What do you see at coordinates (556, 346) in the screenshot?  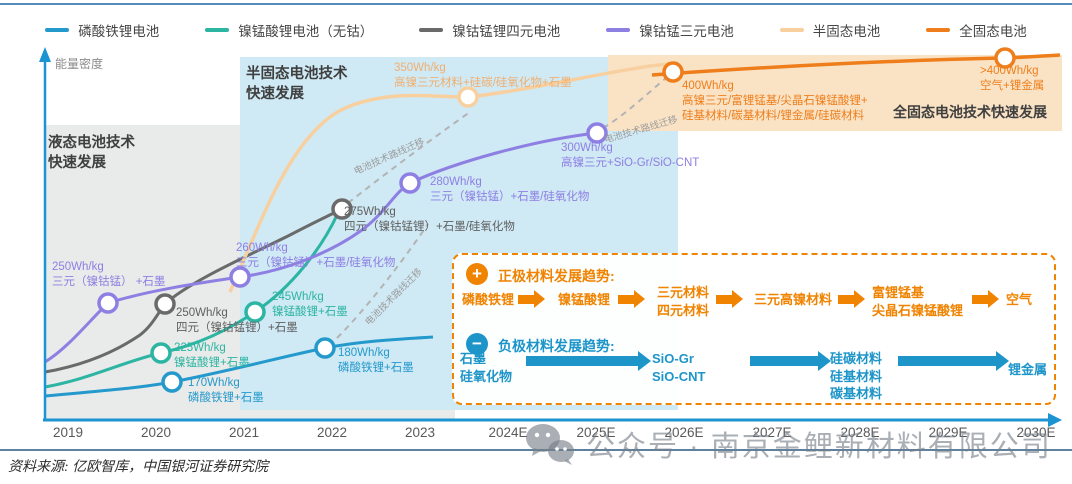 I see `anode-trend-title: 负极材料发展趋势:` at bounding box center [556, 346].